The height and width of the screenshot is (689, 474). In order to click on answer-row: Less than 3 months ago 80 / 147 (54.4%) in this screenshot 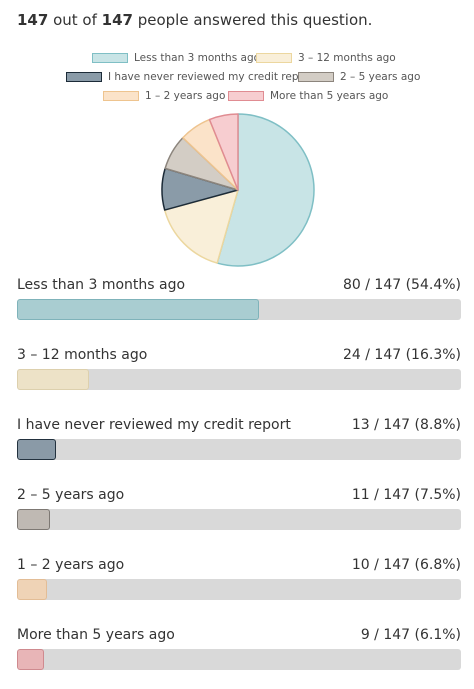, I will do `click(239, 299)`.